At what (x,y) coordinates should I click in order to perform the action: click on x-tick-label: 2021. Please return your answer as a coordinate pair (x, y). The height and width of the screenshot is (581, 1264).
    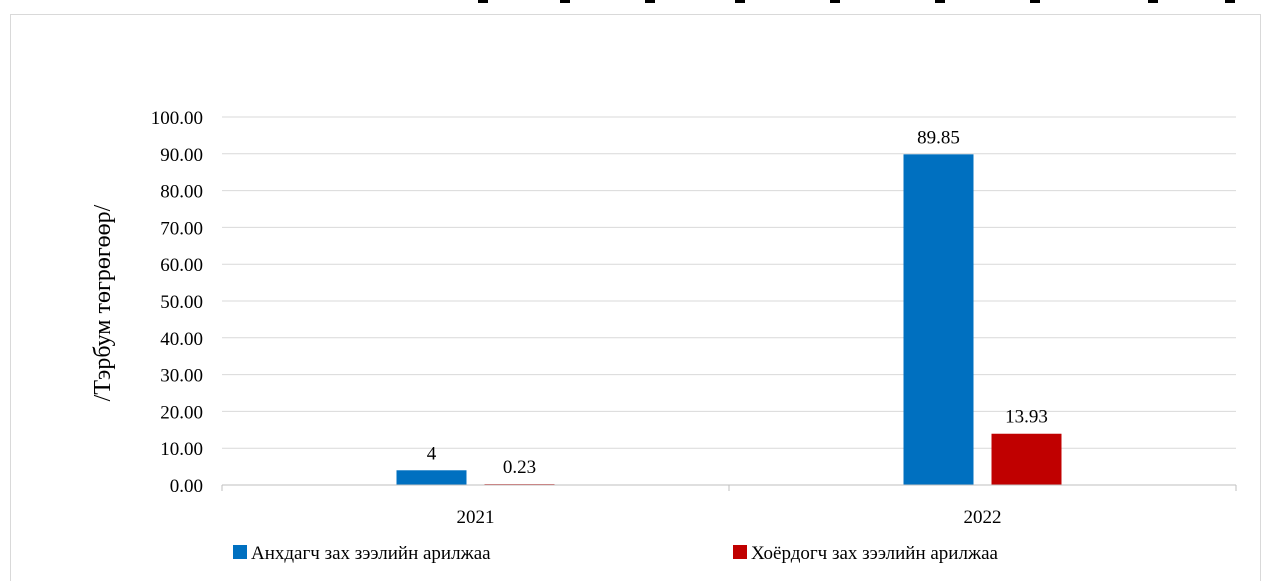
    Looking at the image, I should click on (476, 517).